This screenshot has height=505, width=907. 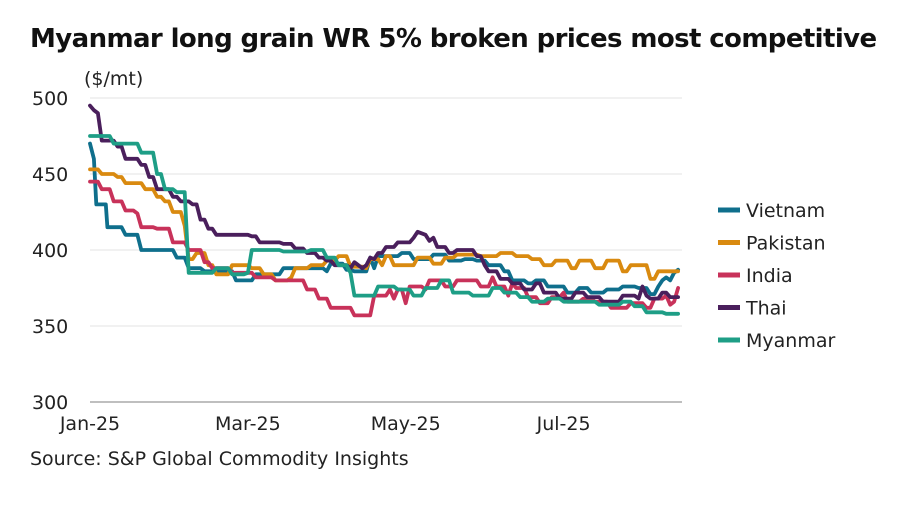 What do you see at coordinates (790, 341) in the screenshot?
I see `legend-label-myanmar: Myanmar` at bounding box center [790, 341].